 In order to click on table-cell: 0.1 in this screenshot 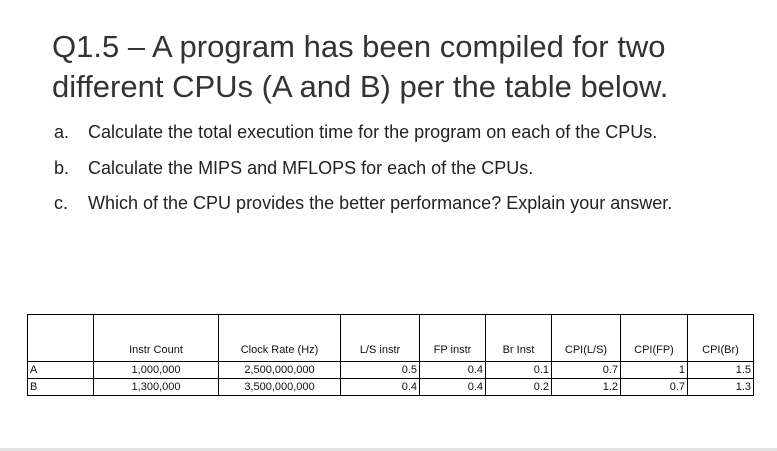, I will do `click(518, 370)`.